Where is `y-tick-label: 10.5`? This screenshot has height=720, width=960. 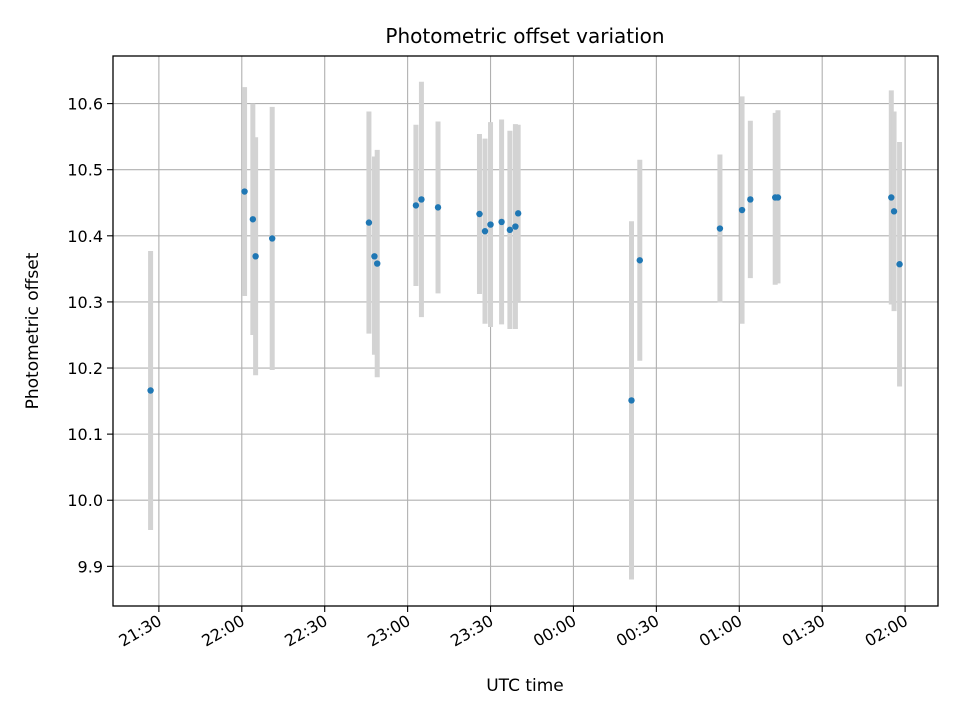 y-tick-label: 10.5 is located at coordinates (85, 170).